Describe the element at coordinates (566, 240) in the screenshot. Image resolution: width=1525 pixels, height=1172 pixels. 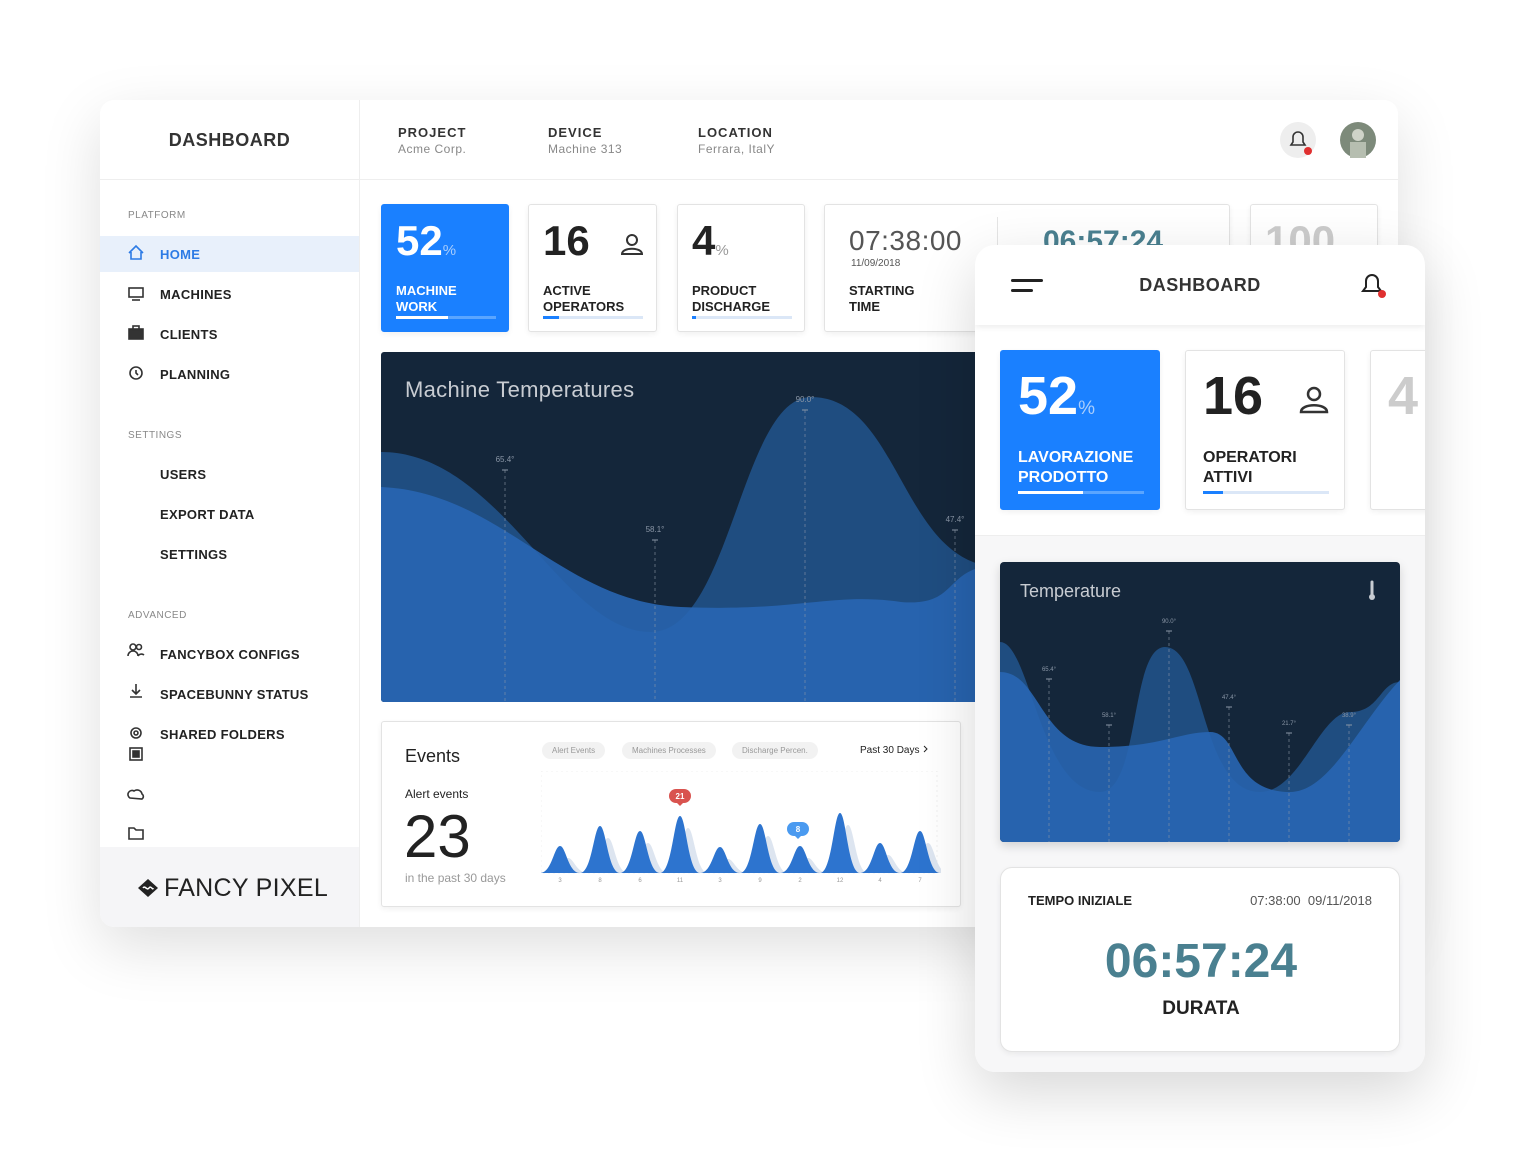
I see `stat-value: 16` at that location.